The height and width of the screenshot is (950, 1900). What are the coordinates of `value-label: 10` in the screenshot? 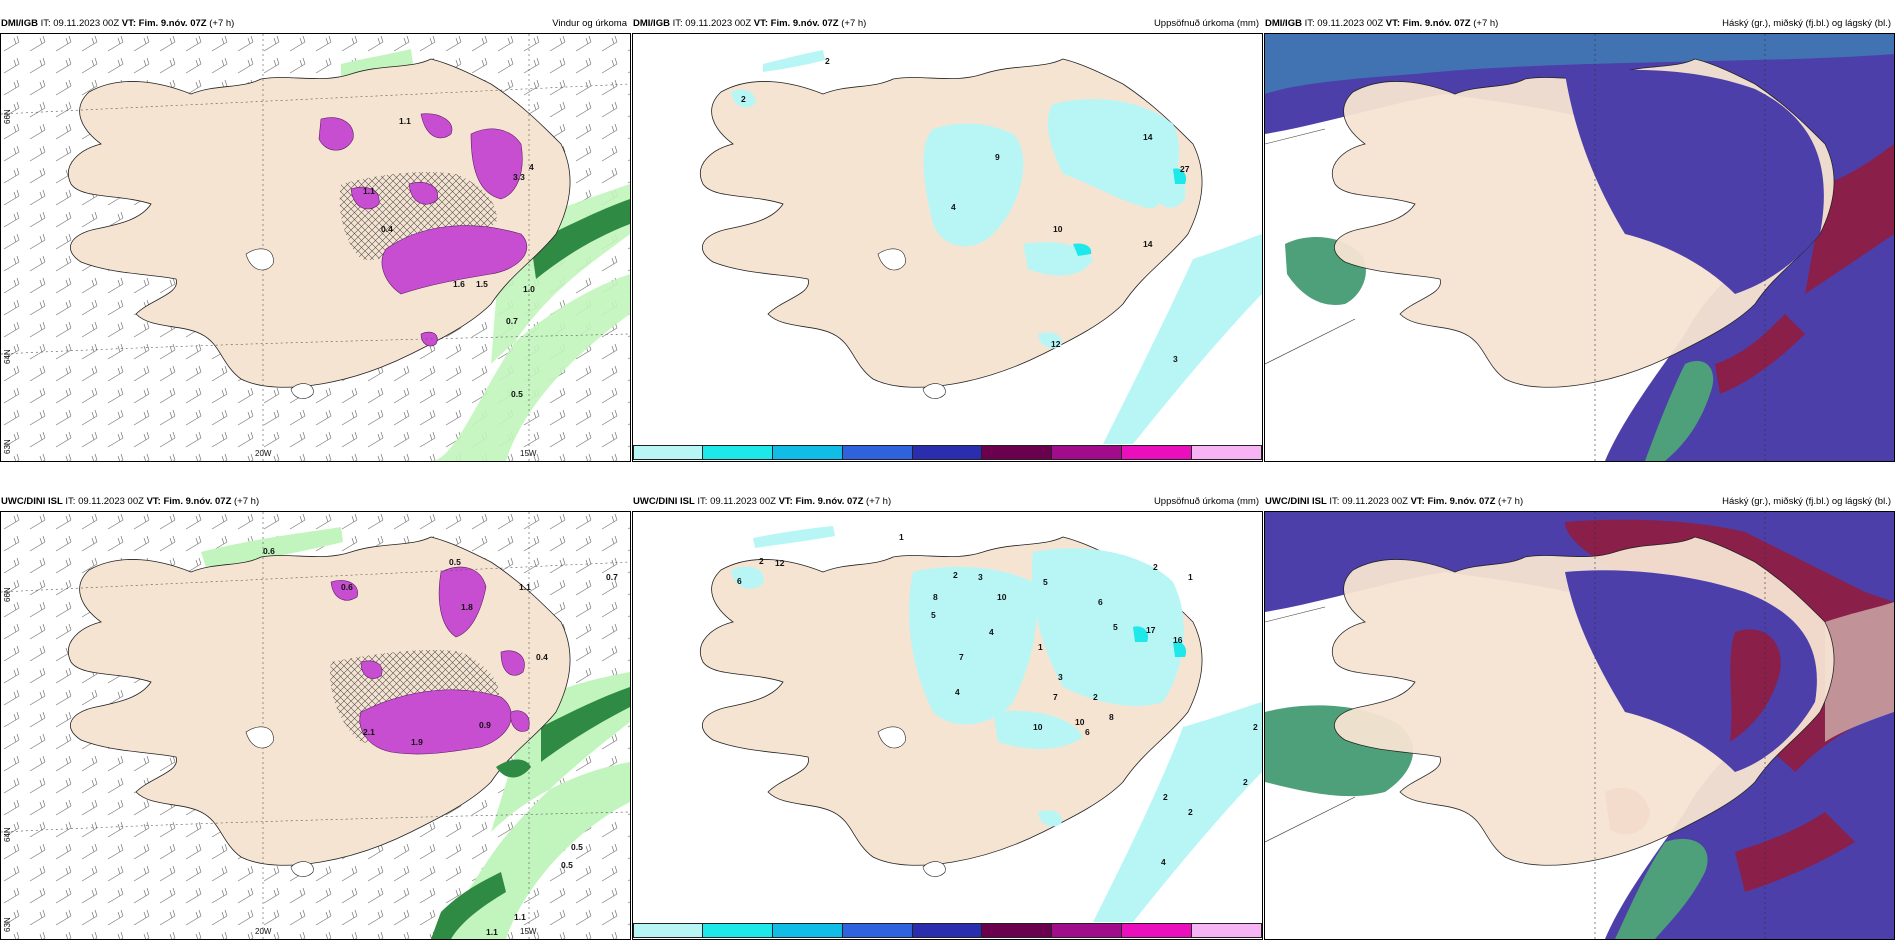 It's located at (1002, 597).